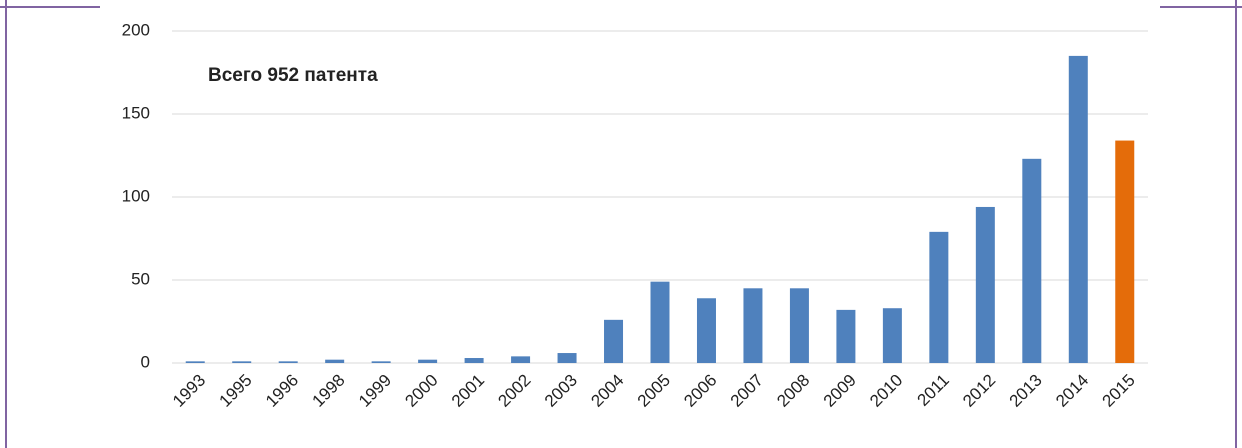 This screenshot has height=448, width=1242. I want to click on x-tick-label: 2007, so click(747, 391).